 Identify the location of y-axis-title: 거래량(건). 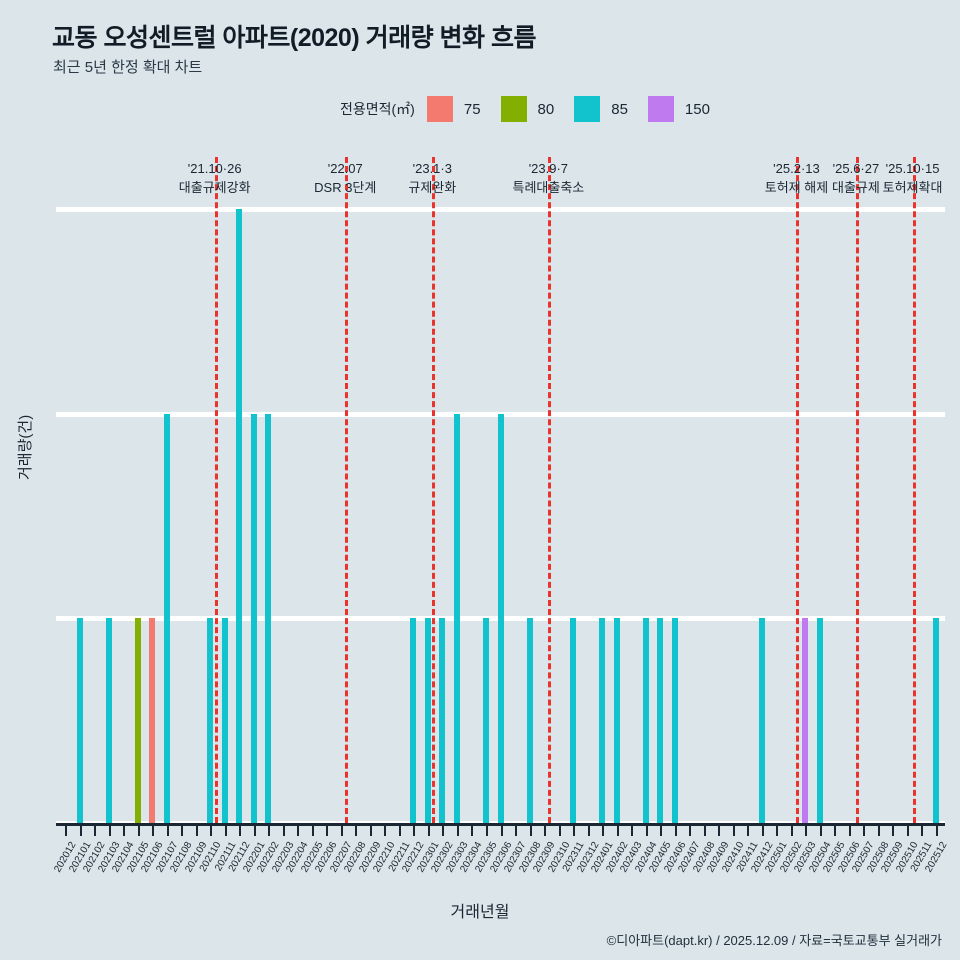
(25, 447).